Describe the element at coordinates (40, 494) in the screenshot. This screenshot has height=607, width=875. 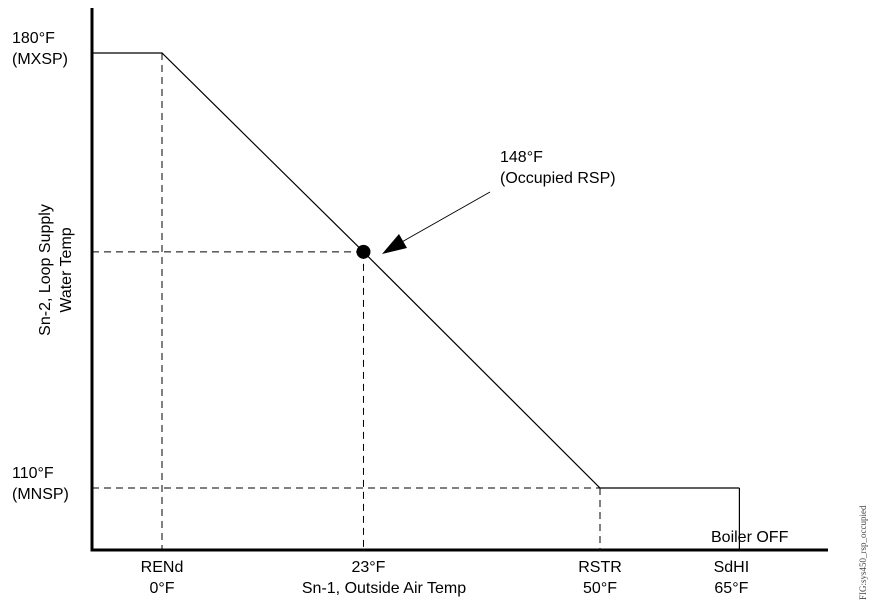
I see `y-tick-label: (MNSP)` at that location.